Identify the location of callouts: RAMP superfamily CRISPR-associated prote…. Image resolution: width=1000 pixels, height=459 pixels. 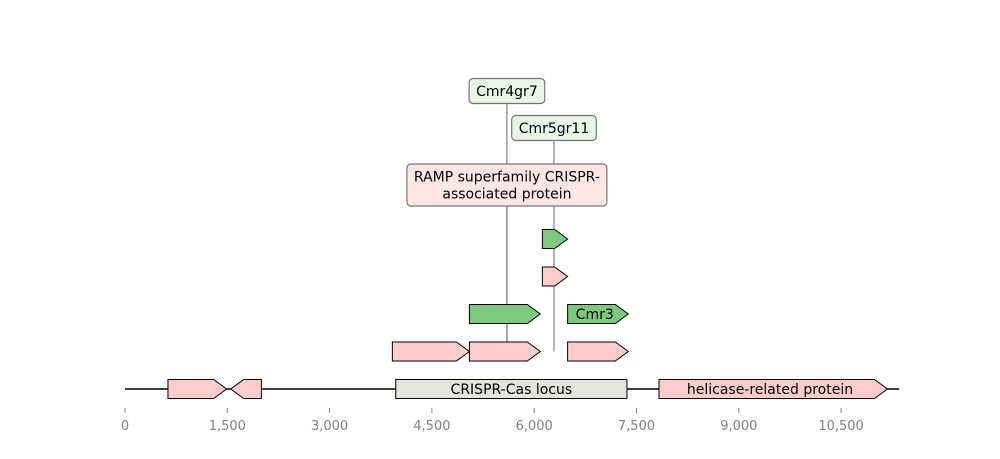
(507, 142).